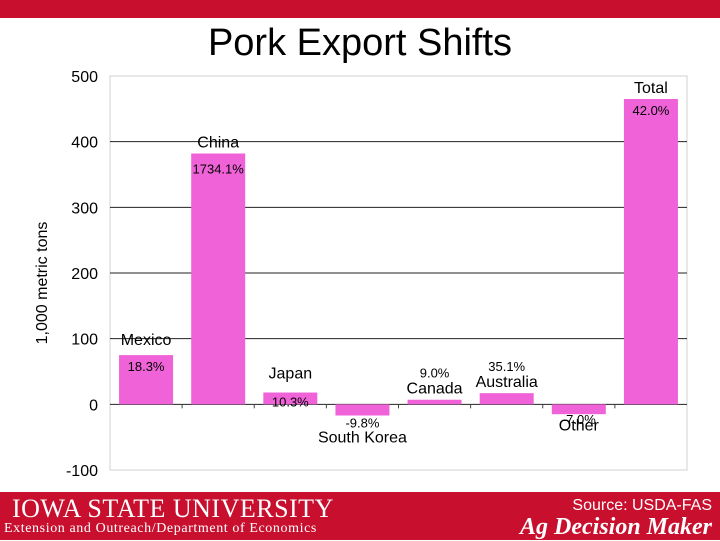 The width and height of the screenshot is (720, 541). I want to click on footer-bar, so click(360, 516).